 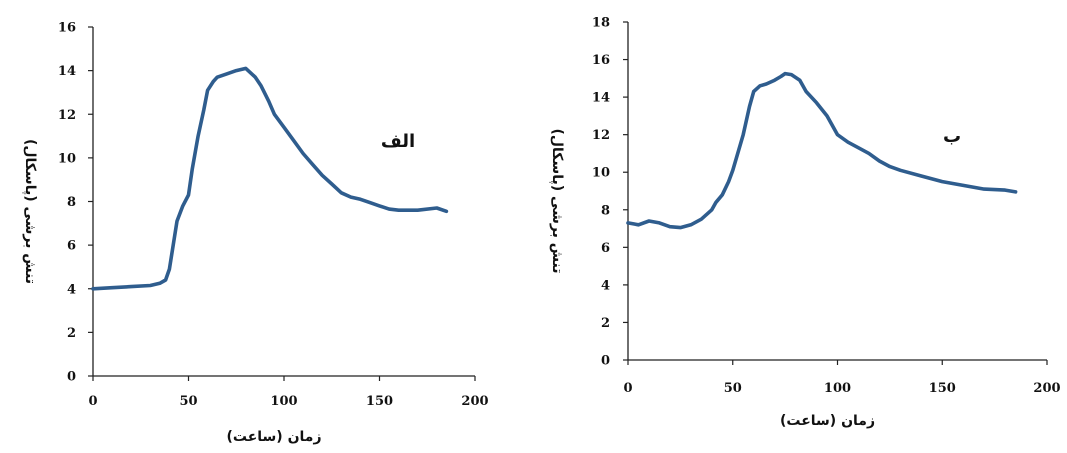 I want to click on panel-label: الف, so click(x=398, y=141).